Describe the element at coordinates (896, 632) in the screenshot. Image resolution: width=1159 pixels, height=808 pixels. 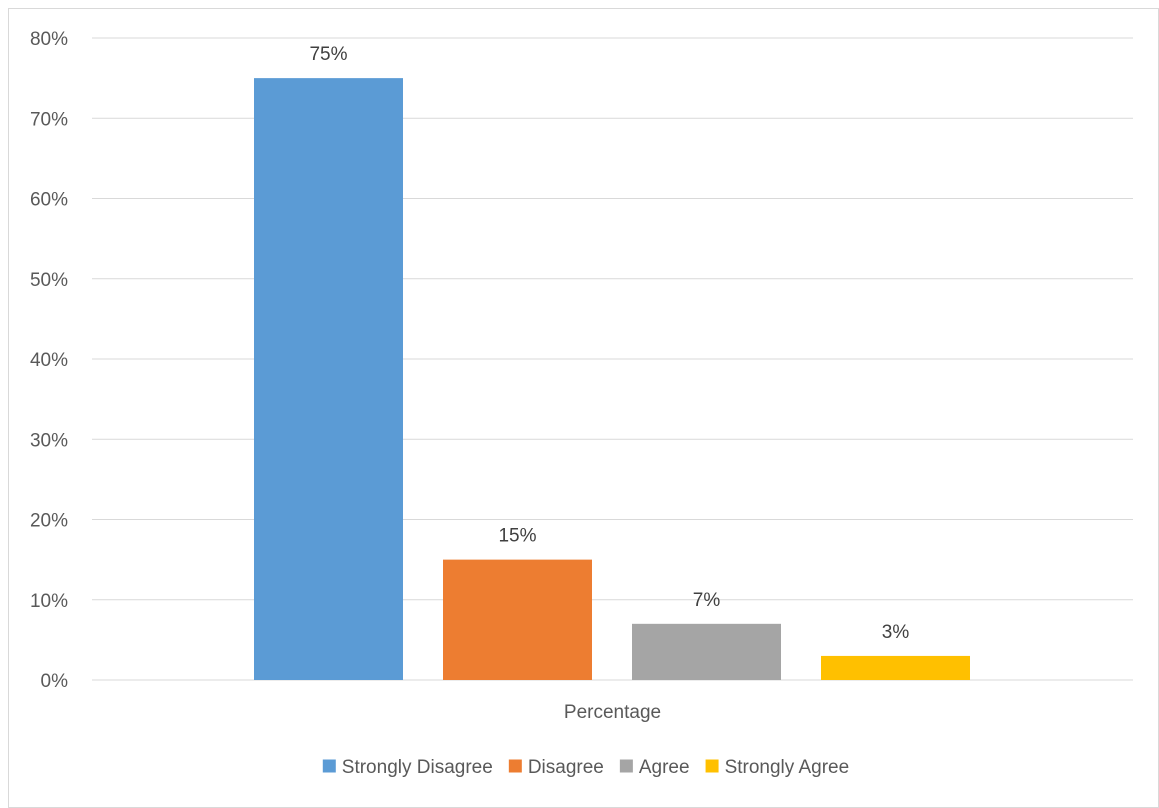
I see `data-label: 3%` at that location.